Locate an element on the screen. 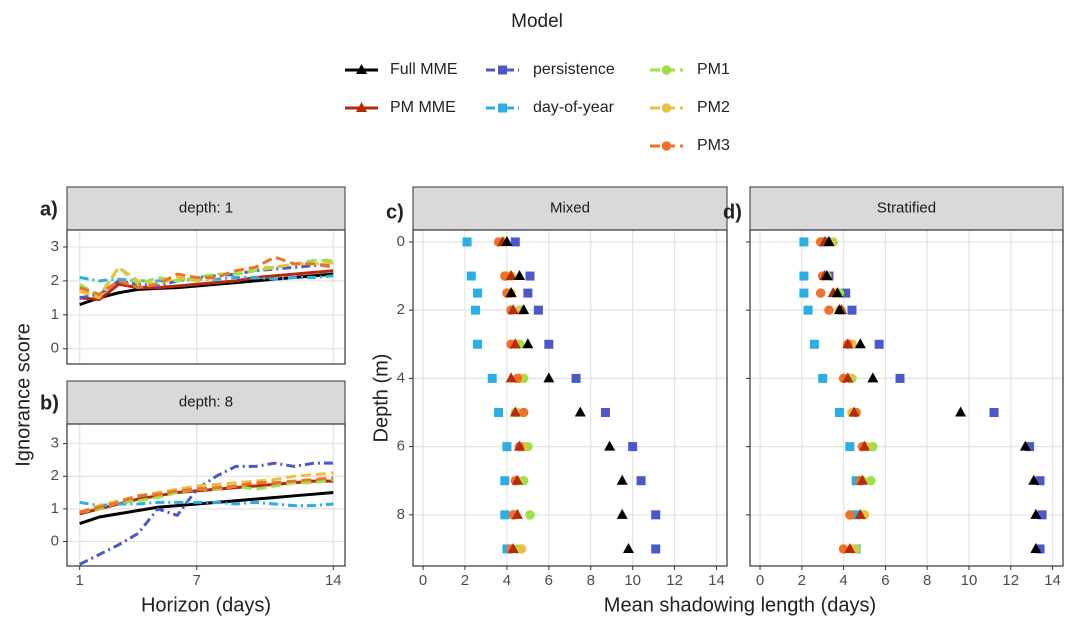  legend-label: day-of-year is located at coordinates (574, 107).